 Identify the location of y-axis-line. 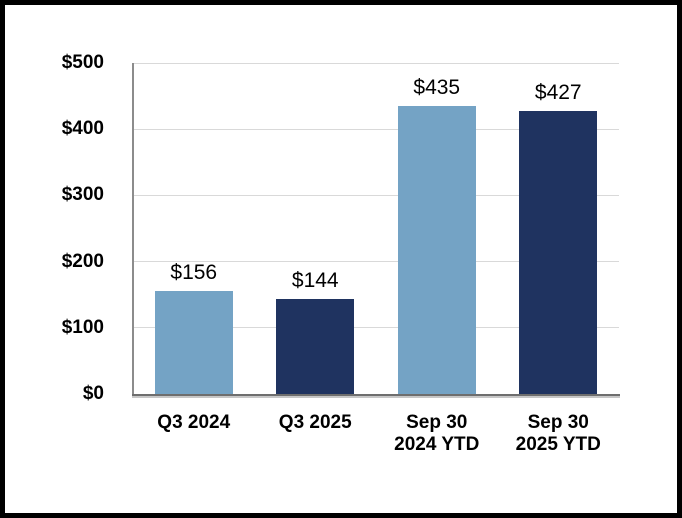
(133, 228).